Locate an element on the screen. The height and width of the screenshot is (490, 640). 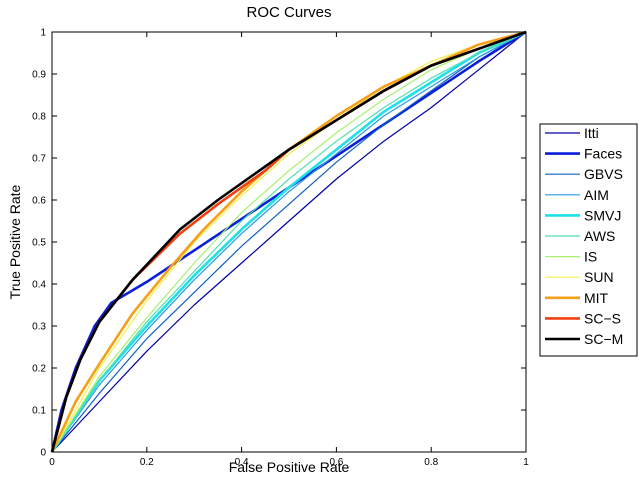
y-tick-label: 0.9 is located at coordinates (39, 75).